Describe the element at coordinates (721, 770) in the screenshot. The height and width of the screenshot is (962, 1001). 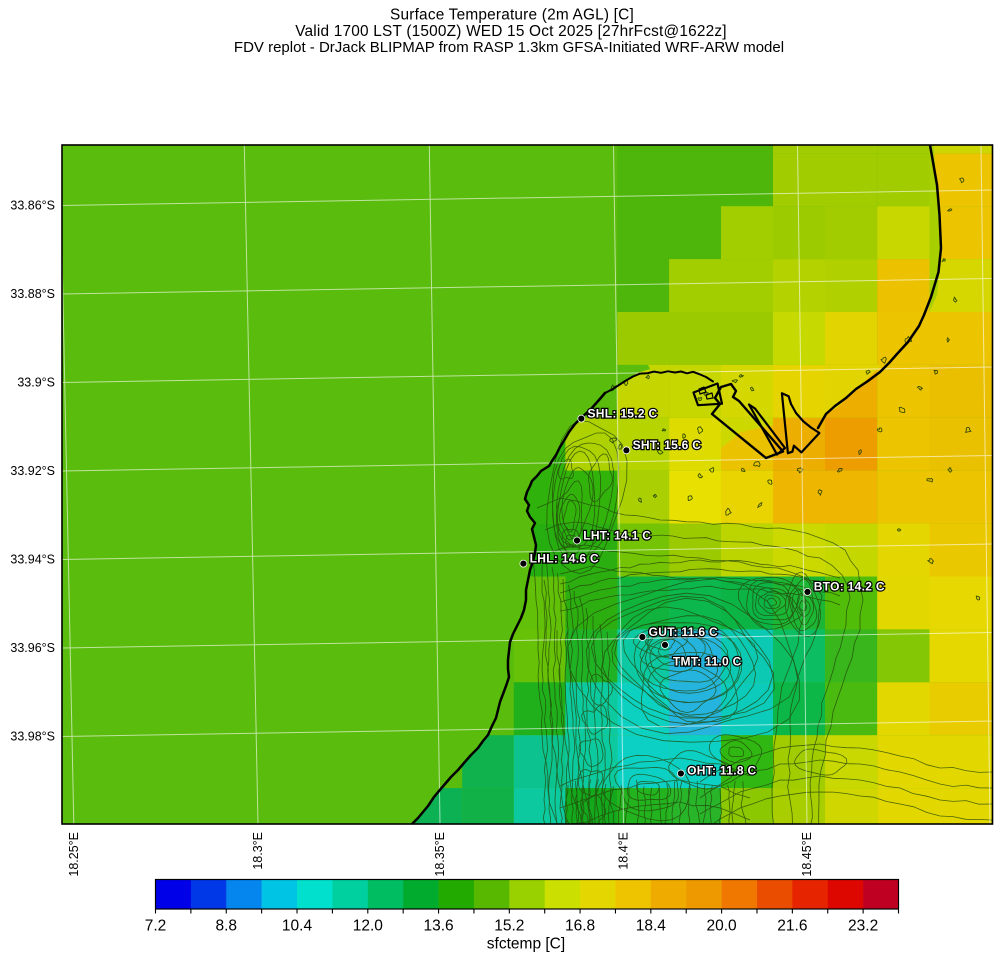
I see `svg-text: OHT: 11.8 C` at that location.